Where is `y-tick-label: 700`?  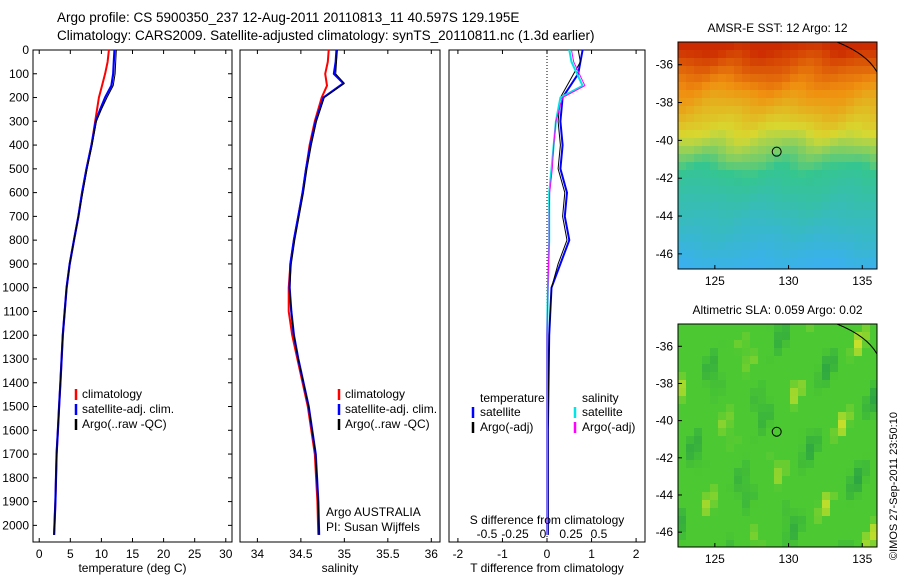 y-tick-label: 700 is located at coordinates (19, 216).